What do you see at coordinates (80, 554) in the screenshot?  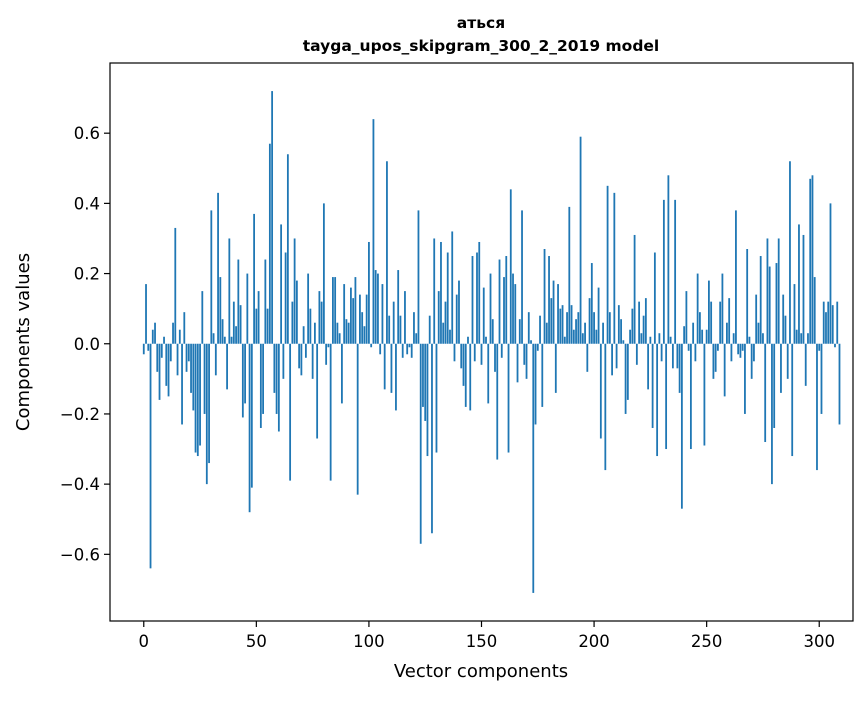 I see `y-tick-label: −0.6` at bounding box center [80, 554].